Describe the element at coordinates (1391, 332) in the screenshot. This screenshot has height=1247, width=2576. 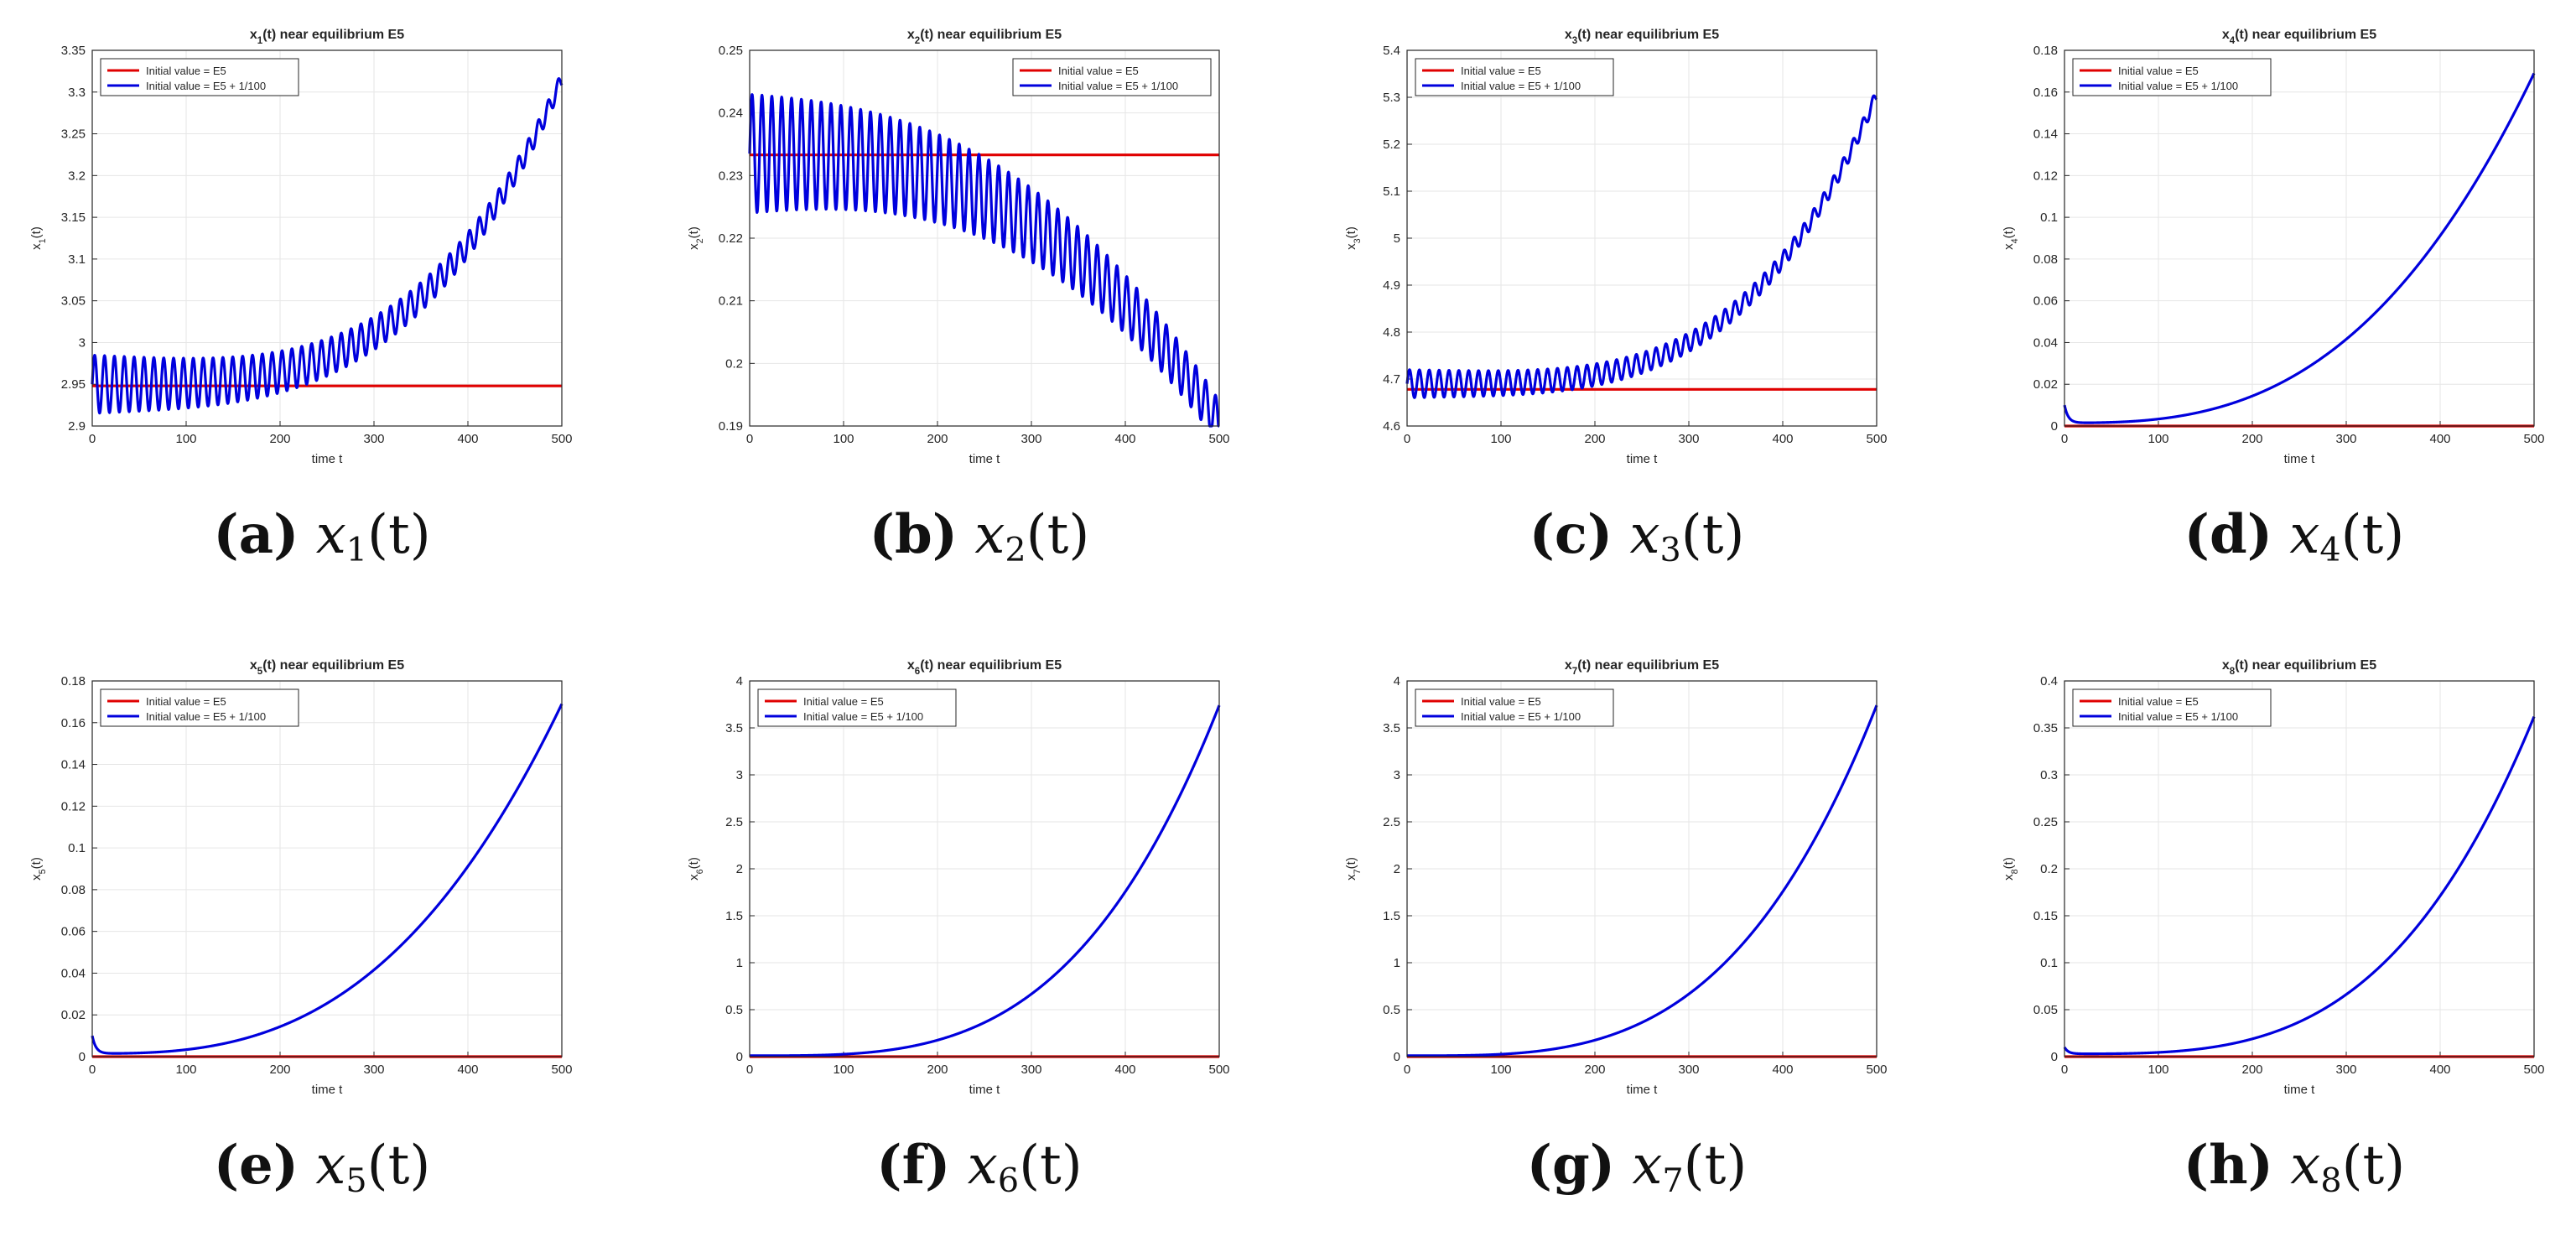
I see `y-tick-label: 4.8` at that location.